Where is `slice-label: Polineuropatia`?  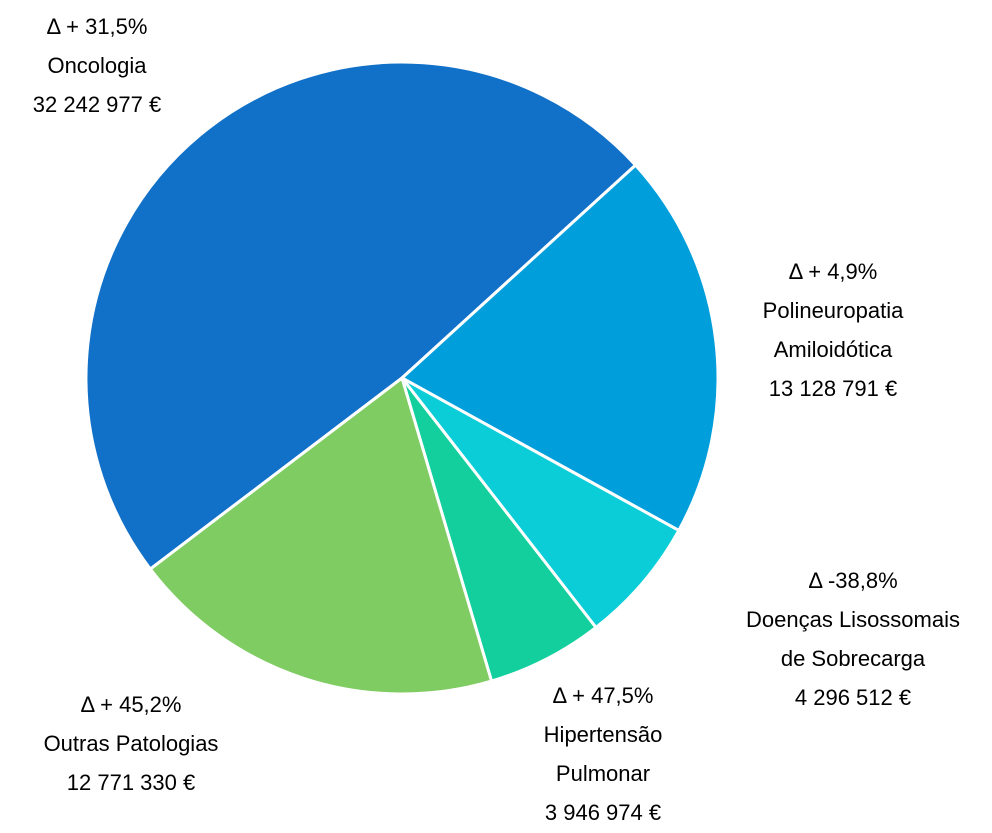
slice-label: Polineuropatia is located at coordinates (833, 310).